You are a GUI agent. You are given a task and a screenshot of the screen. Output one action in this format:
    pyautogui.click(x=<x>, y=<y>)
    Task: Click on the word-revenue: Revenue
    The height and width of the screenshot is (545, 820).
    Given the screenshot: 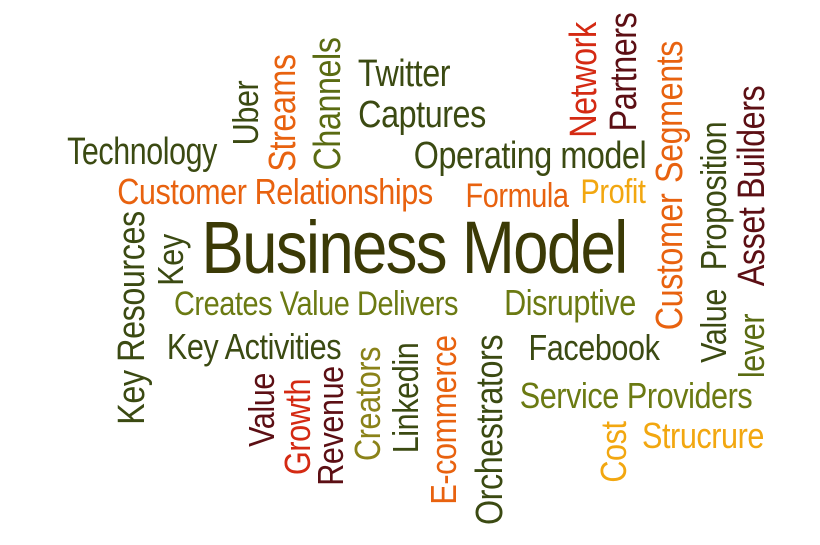 What is the action you would take?
    pyautogui.click(x=330, y=426)
    